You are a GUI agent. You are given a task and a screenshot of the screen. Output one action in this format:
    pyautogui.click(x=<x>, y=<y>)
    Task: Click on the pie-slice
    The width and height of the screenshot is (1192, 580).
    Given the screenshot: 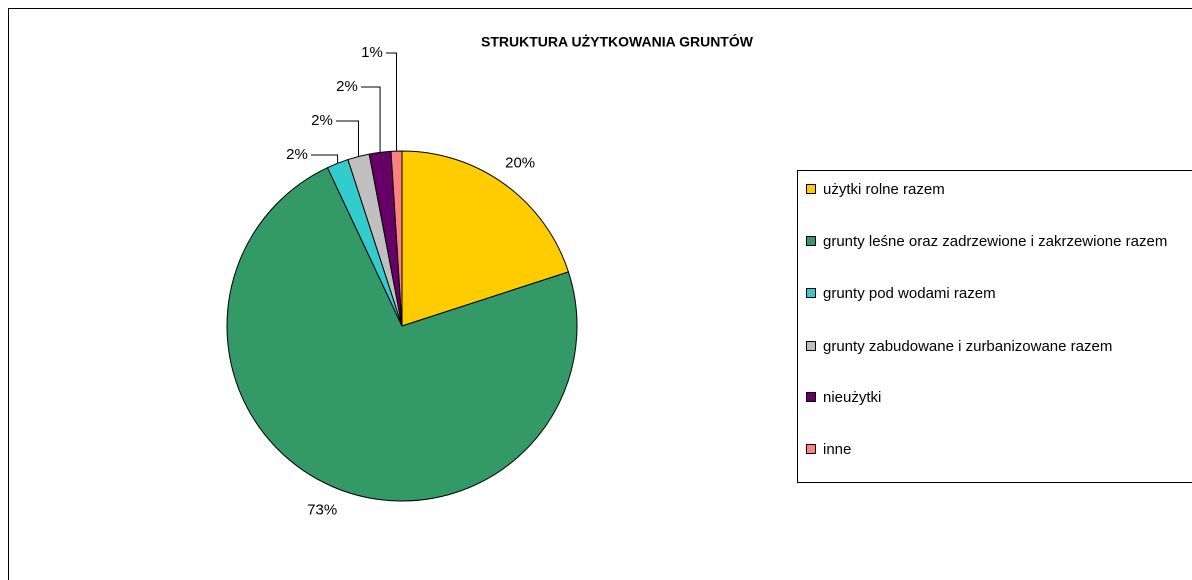 What is the action you would take?
    pyautogui.click(x=485, y=238)
    